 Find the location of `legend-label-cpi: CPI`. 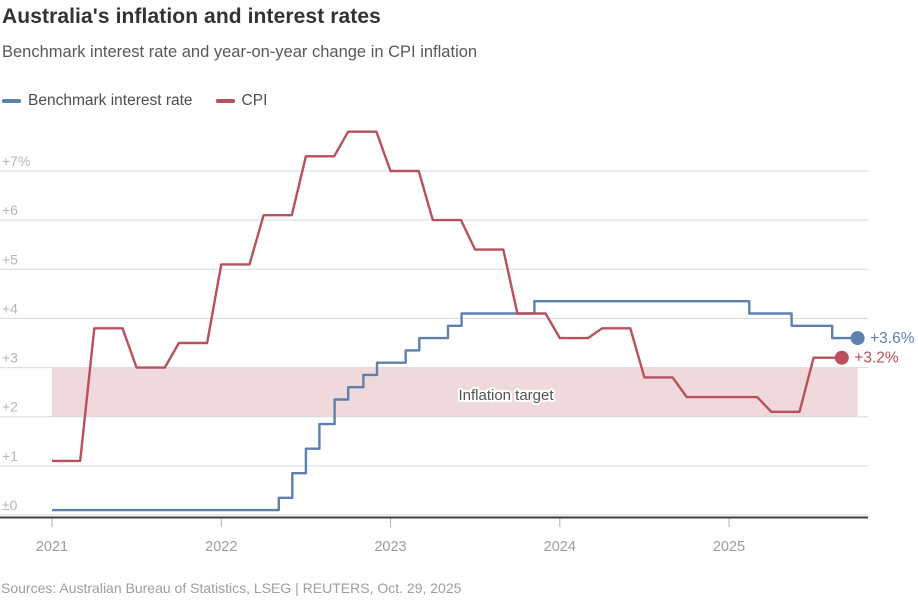

legend-label-cpi: CPI is located at coordinates (254, 100).